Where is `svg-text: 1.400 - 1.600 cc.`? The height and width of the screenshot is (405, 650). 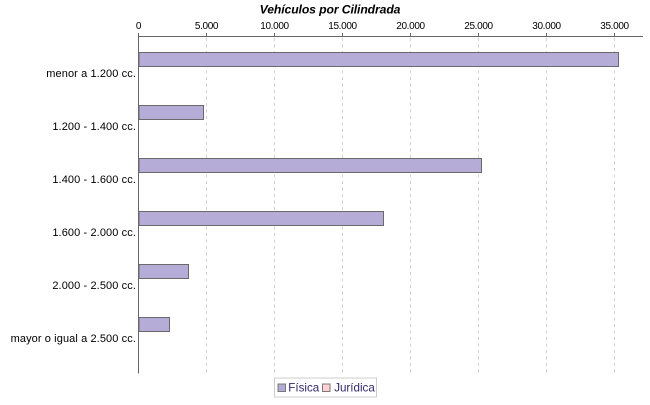 svg-text: 1.400 - 1.600 cc. is located at coordinates (94, 180).